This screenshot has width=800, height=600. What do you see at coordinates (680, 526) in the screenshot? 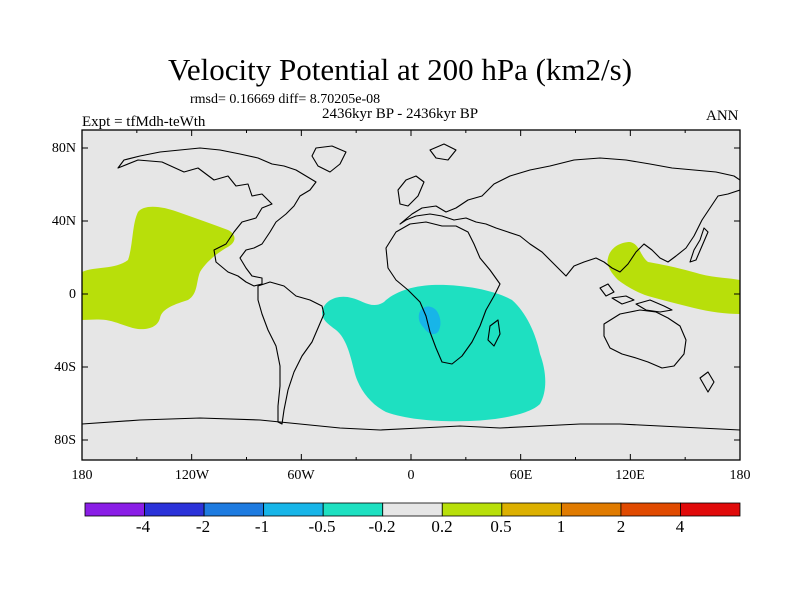
I see `colorbar-label: 4` at bounding box center [680, 526].